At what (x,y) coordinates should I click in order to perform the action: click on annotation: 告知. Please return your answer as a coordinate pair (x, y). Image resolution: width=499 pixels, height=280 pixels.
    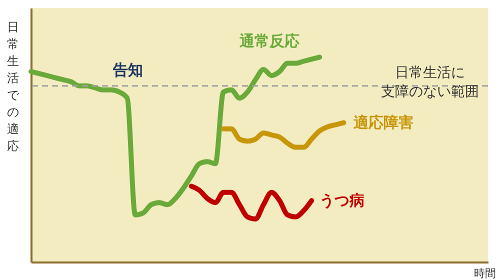
    Looking at the image, I should click on (128, 69).